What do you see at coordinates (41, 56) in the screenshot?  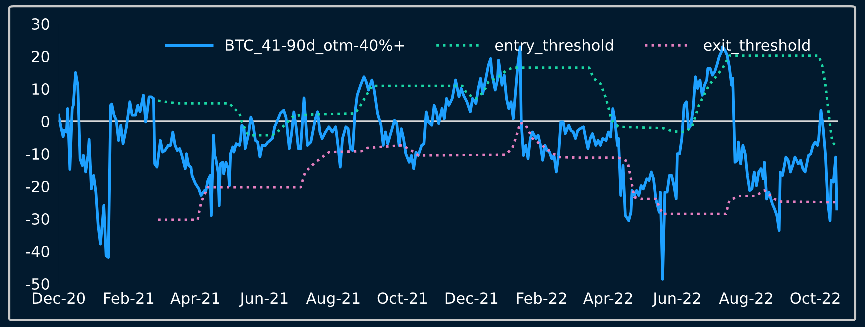 I see `y-tick-label: 20` at bounding box center [41, 56].